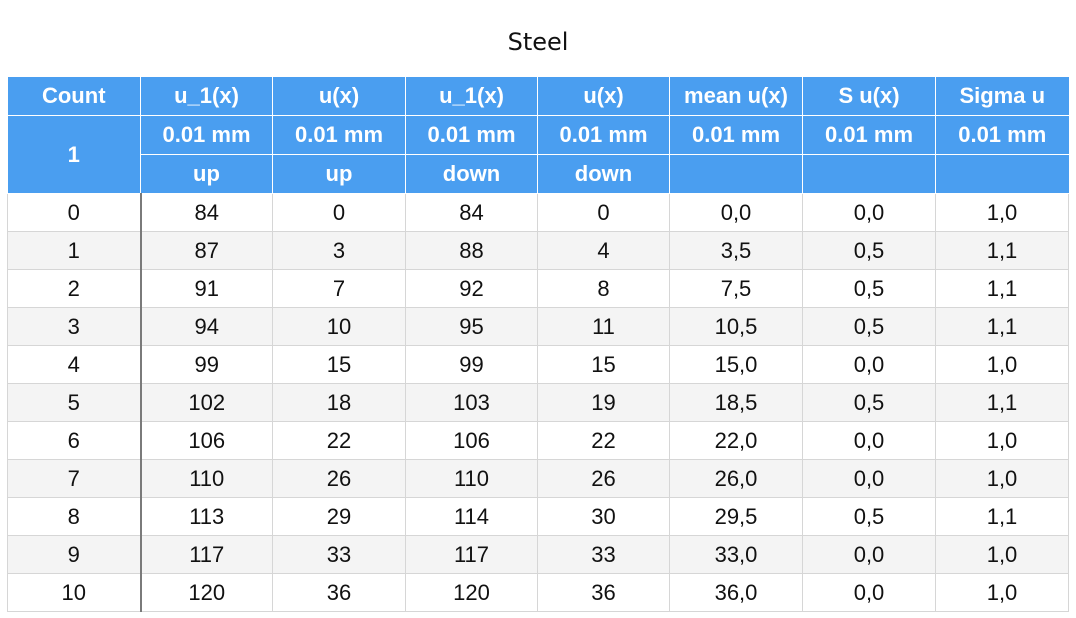 The image size is (1076, 618). Describe the element at coordinates (736, 364) in the screenshot. I see `table-cell: 15,0` at that location.